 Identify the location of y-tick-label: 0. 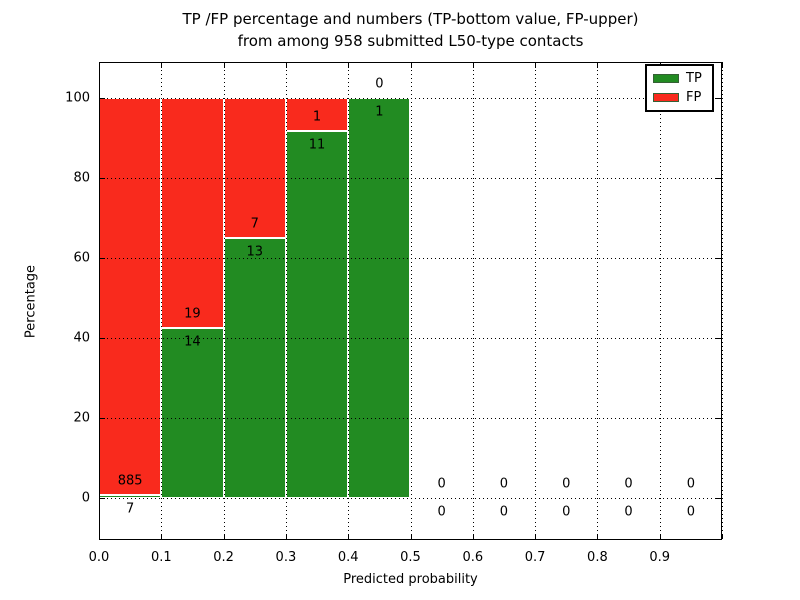
(85, 498).